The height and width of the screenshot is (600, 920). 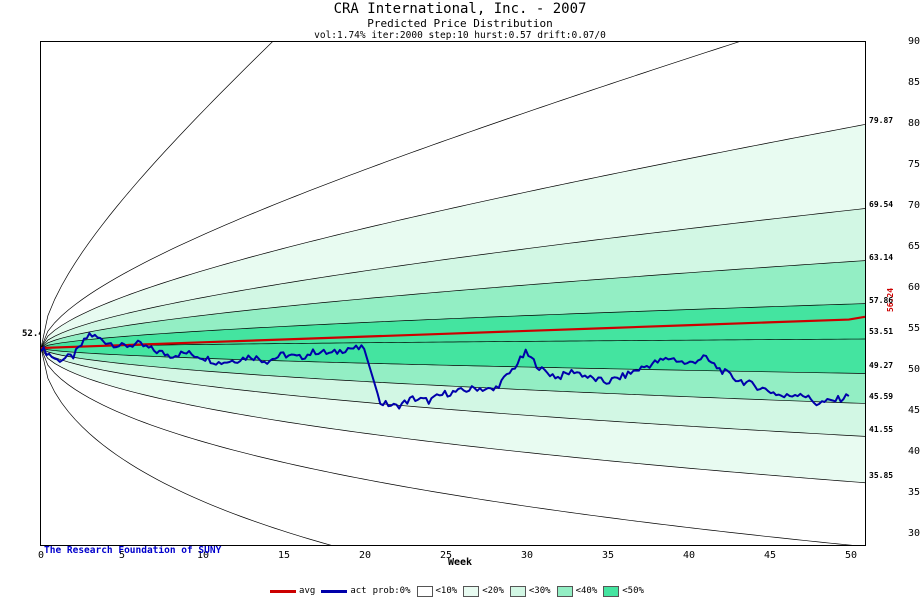 What do you see at coordinates (881, 257) in the screenshot?
I see `band-label-upper-40: 63.14` at bounding box center [881, 257].